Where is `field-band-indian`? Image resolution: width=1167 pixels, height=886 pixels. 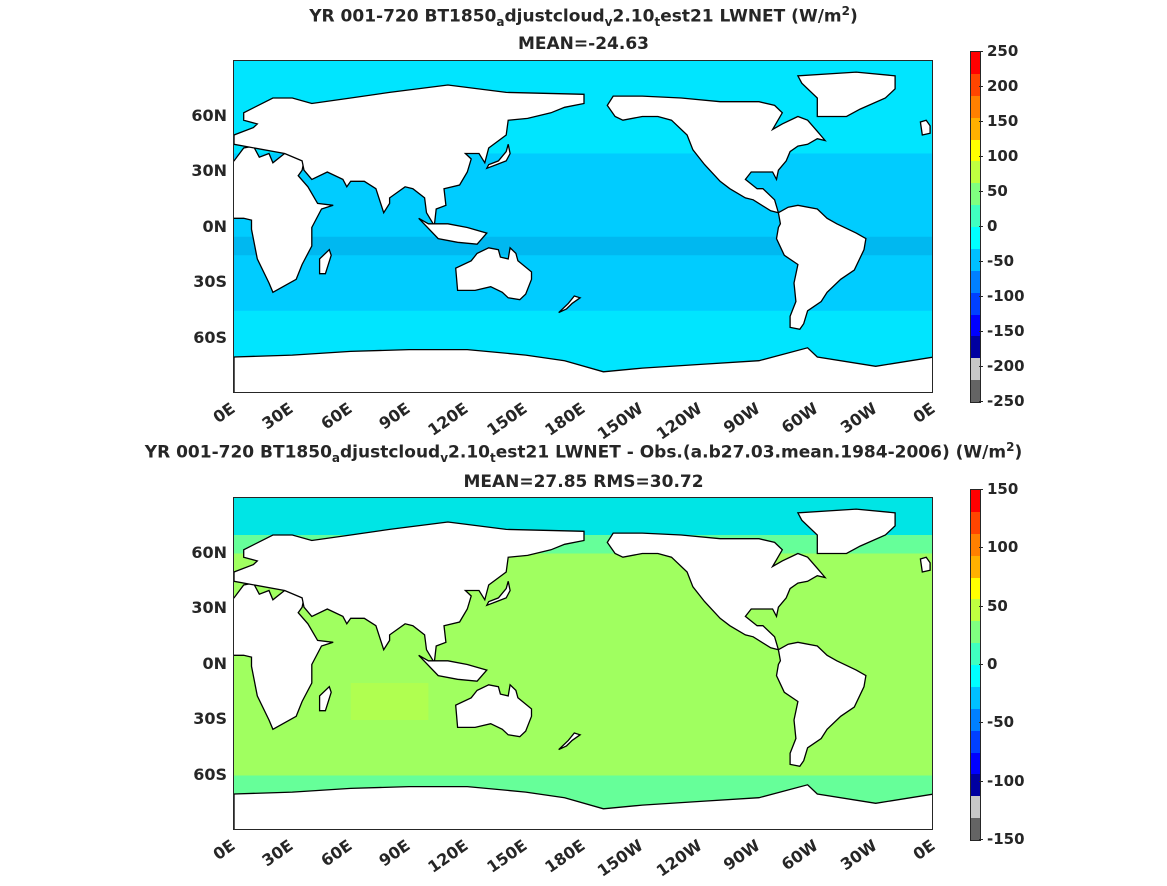
field-band-indian is located at coordinates (389, 701).